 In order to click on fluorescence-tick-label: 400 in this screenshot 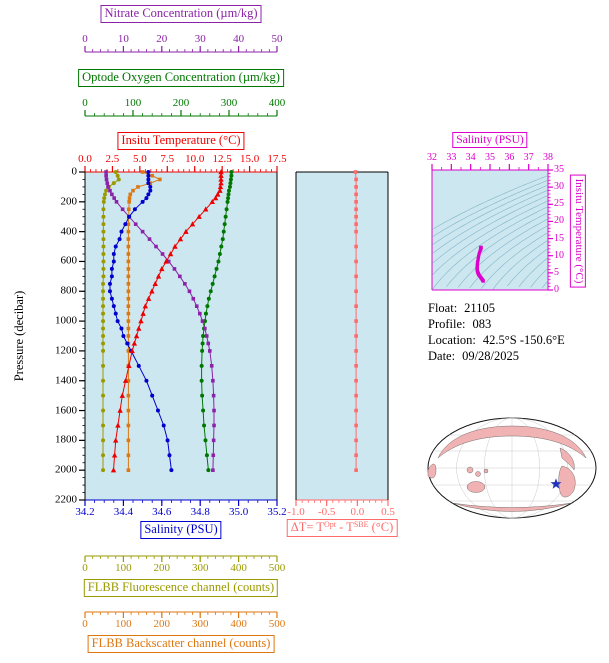, I will do `click(238, 568)`.